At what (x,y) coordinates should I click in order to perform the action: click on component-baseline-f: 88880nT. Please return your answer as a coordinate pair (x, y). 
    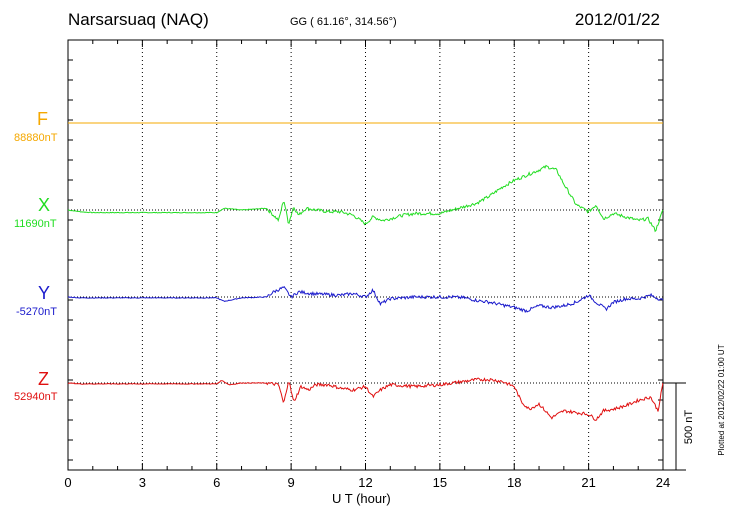
    Looking at the image, I should click on (36, 138).